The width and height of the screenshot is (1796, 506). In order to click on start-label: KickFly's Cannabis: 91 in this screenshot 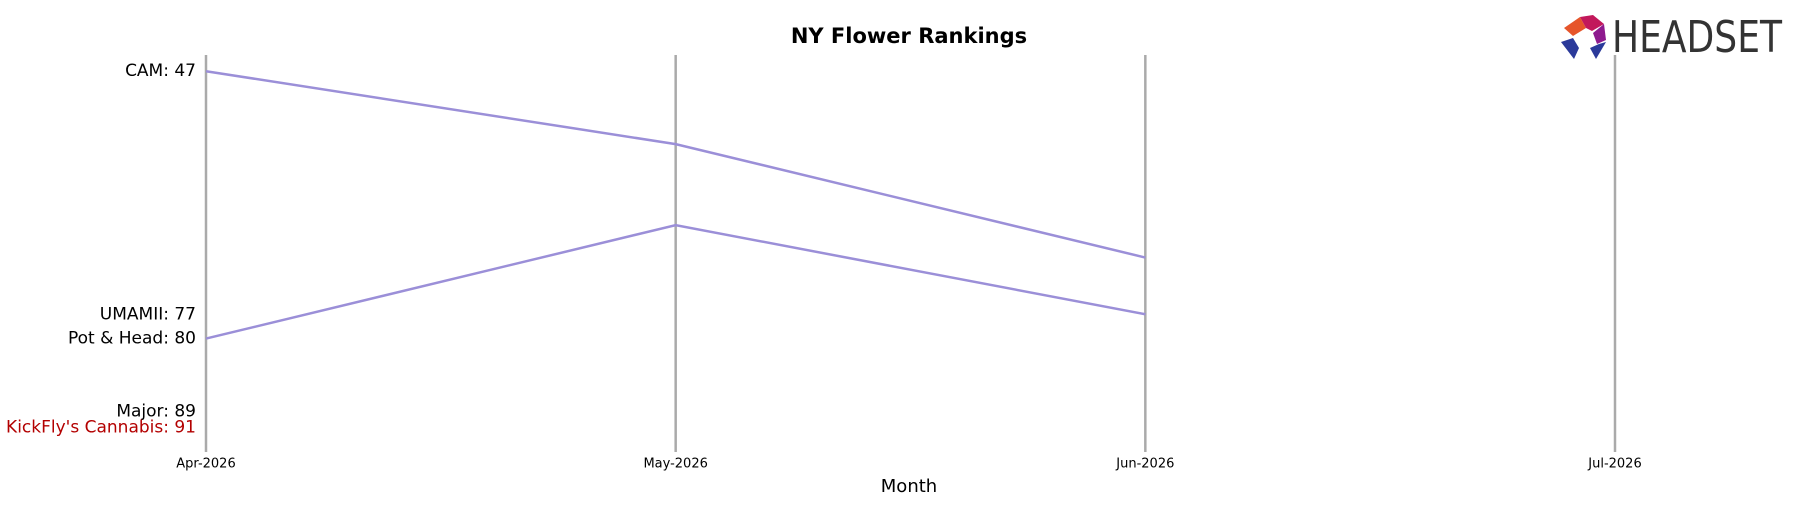, I will do `click(101, 428)`.